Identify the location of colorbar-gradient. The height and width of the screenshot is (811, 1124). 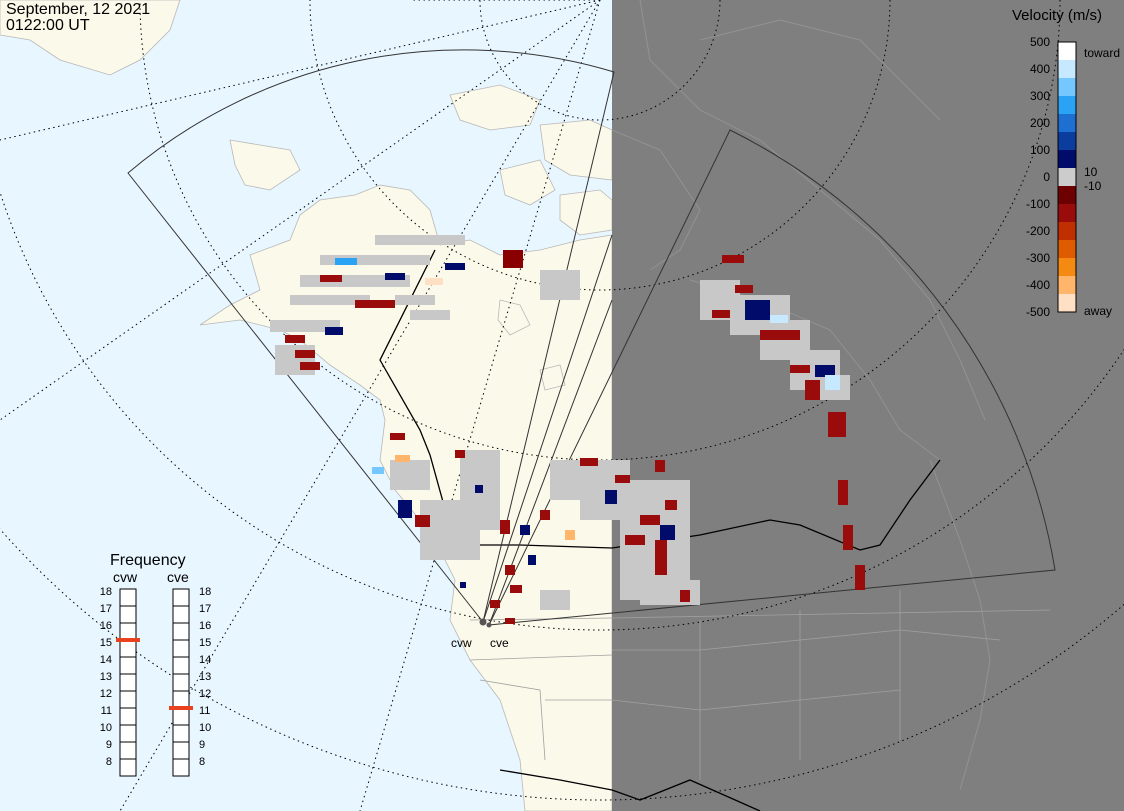
(1067, 177).